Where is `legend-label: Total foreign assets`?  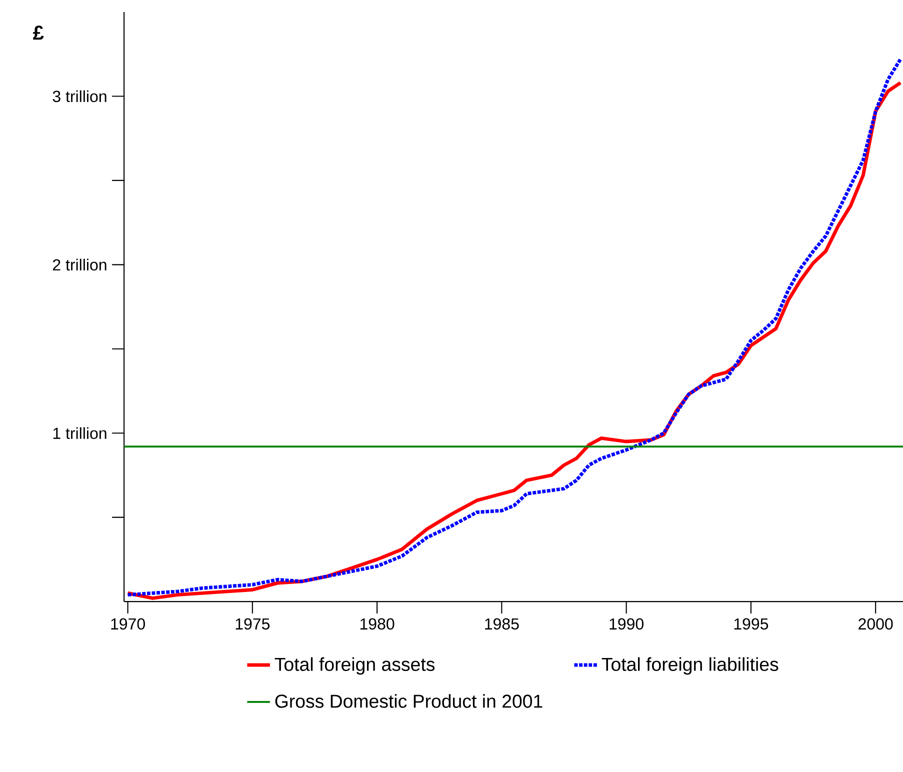
legend-label: Total foreign assets is located at coordinates (354, 666).